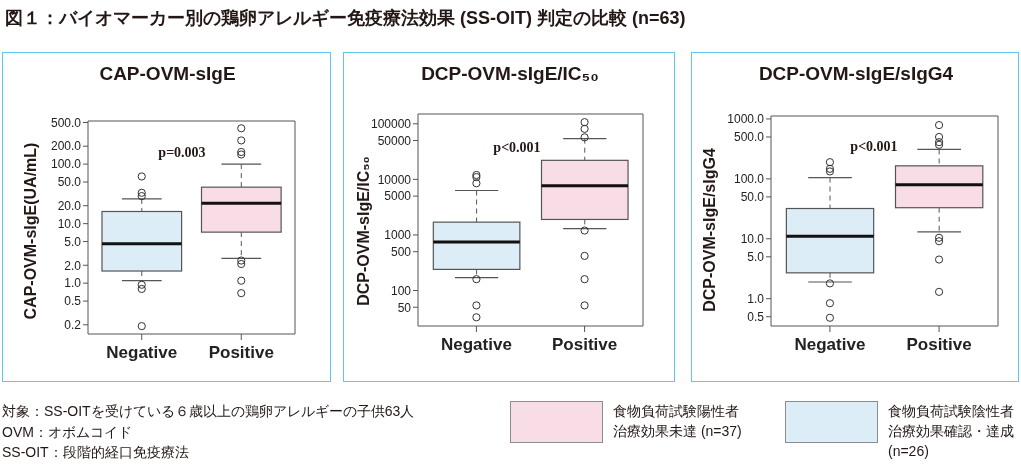 The image size is (1021, 468). Describe the element at coordinates (66, 146) in the screenshot. I see `y-tick-label: 200.0` at that location.